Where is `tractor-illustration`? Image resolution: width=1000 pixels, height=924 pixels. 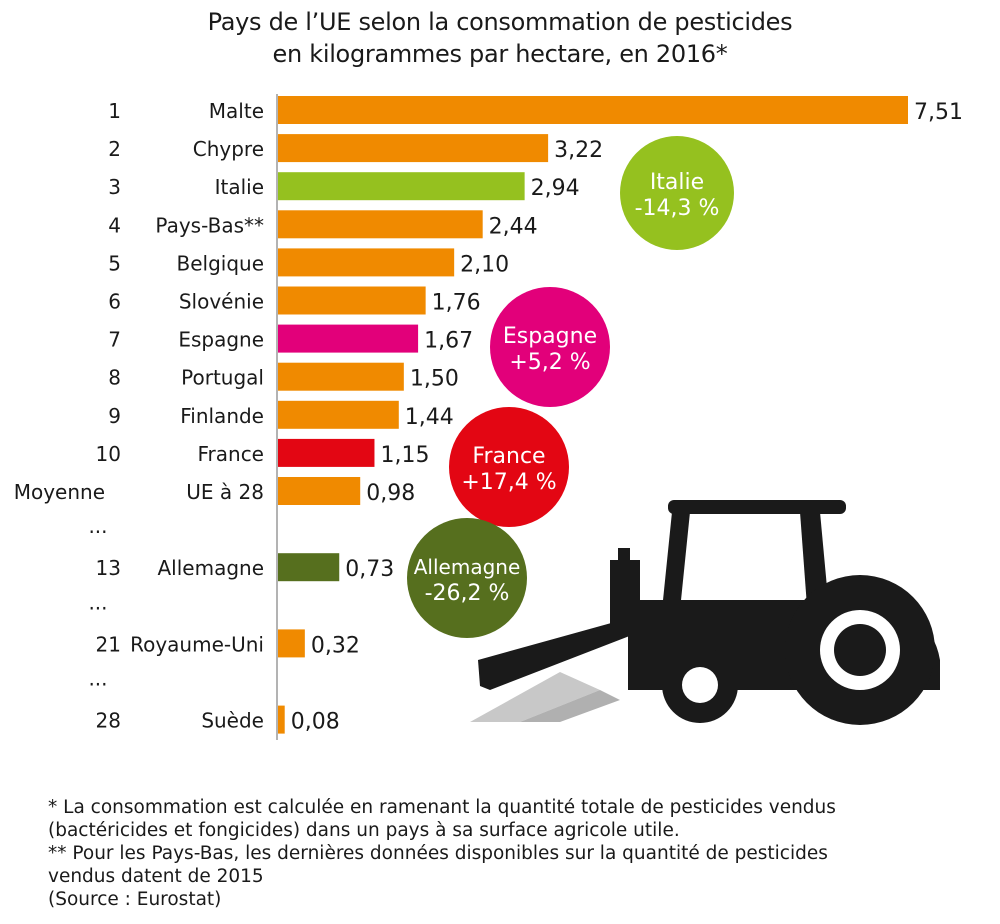 tractor-illustration is located at coordinates (705, 612).